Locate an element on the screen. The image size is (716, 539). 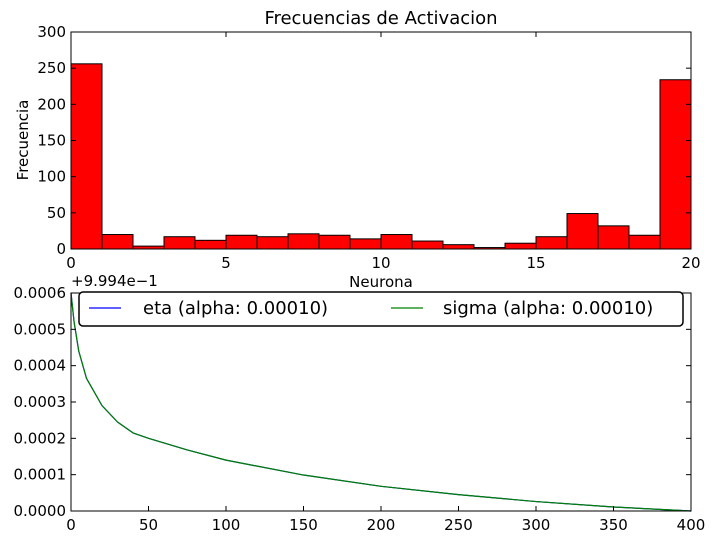
histogram-y-tick-label: 300 is located at coordinates (51, 32).